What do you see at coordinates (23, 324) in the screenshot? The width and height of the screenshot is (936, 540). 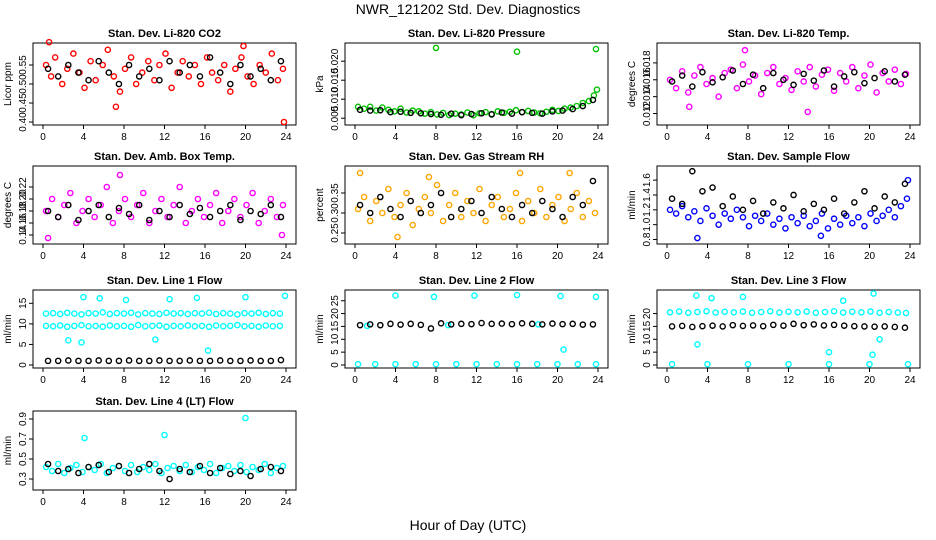 I see `y-tick-label: 10` at bounding box center [23, 324].